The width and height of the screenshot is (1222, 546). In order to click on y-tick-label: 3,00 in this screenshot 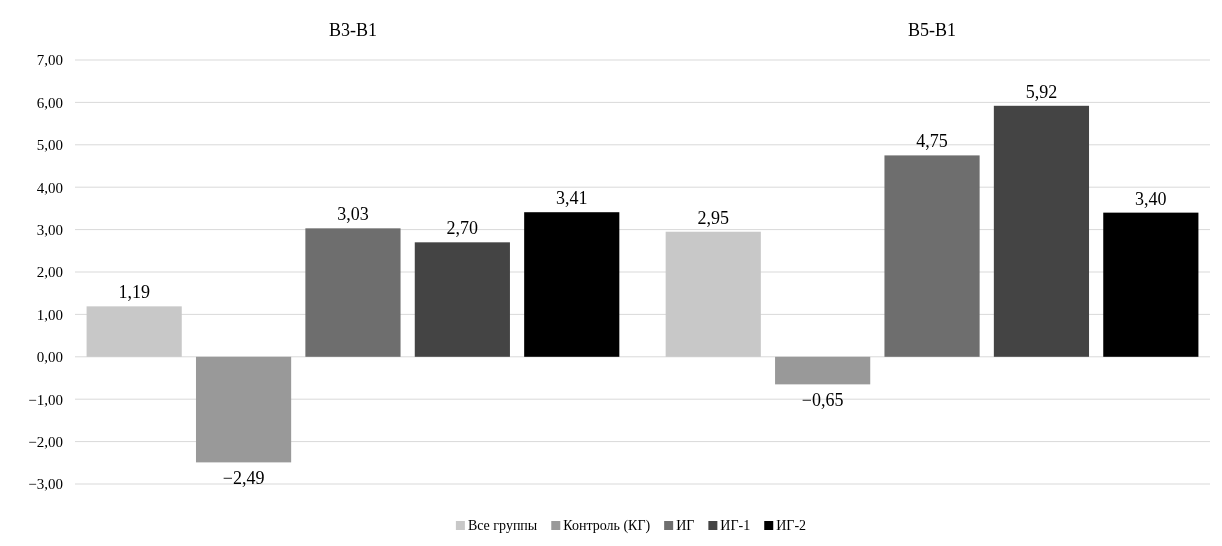, I will do `click(49, 229)`.